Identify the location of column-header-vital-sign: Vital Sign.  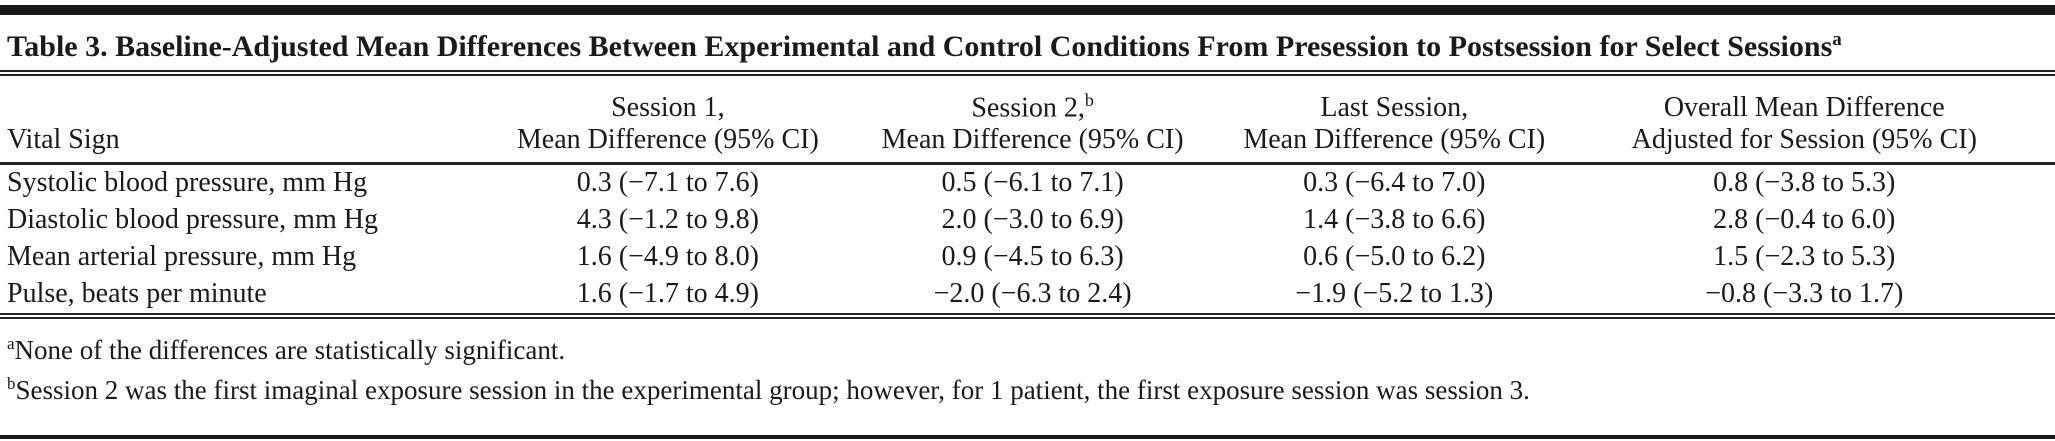
(253, 121).